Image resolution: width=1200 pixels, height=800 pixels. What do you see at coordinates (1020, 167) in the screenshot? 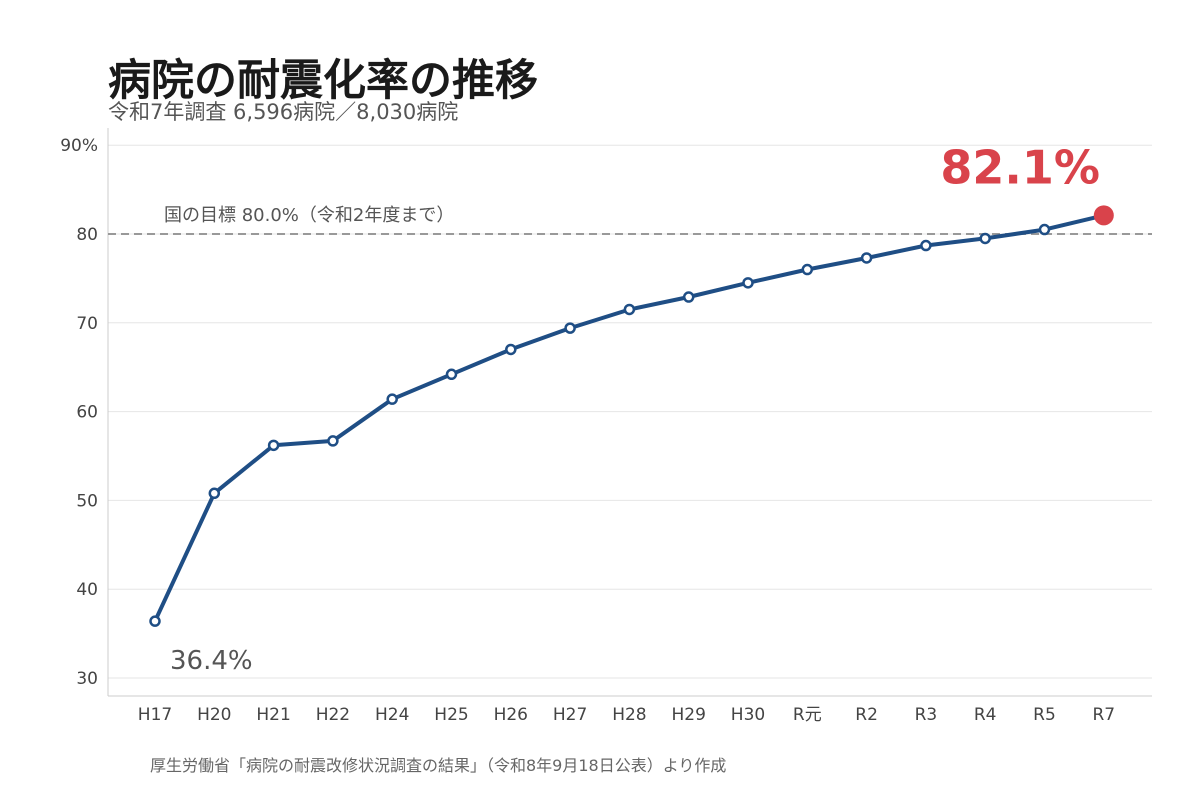
I see `last-value-label: 82.1%` at bounding box center [1020, 167].